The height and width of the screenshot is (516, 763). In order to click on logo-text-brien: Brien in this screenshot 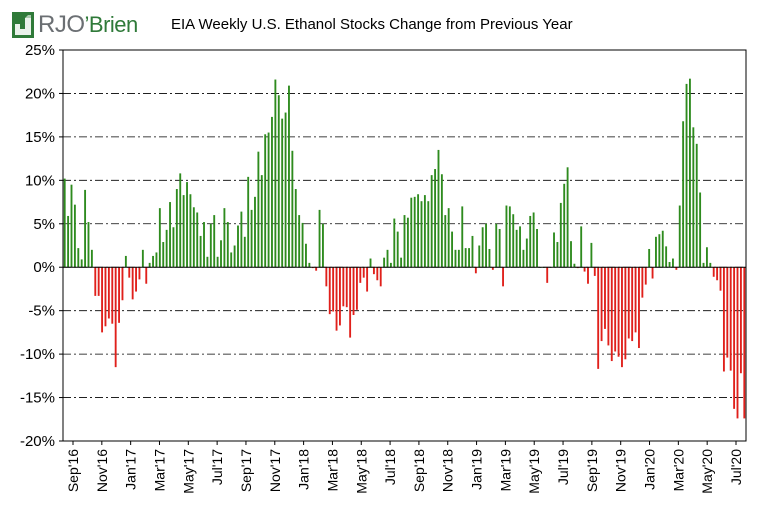, I will do `click(113, 24)`.